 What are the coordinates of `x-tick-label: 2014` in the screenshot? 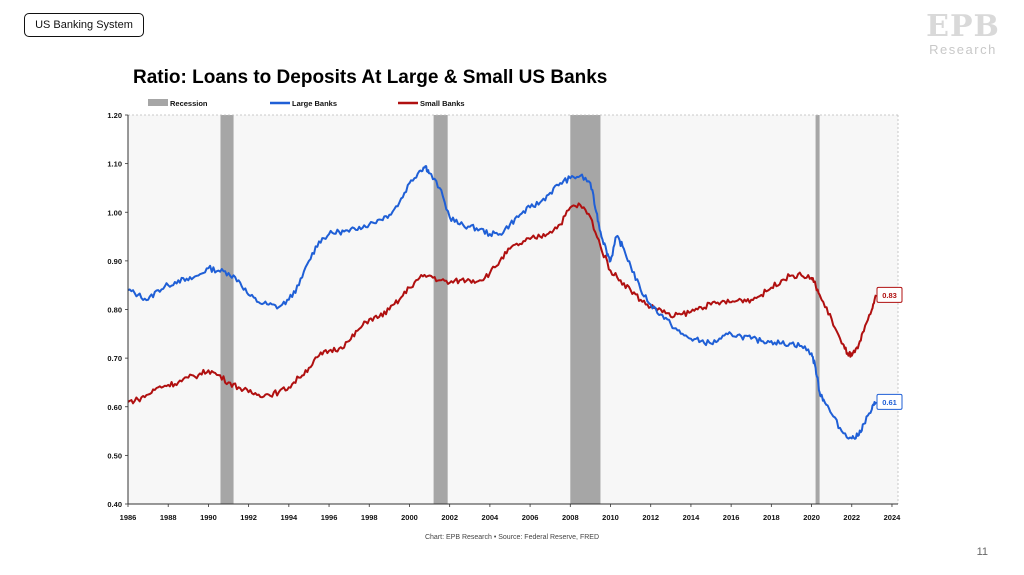 It's located at (692, 517).